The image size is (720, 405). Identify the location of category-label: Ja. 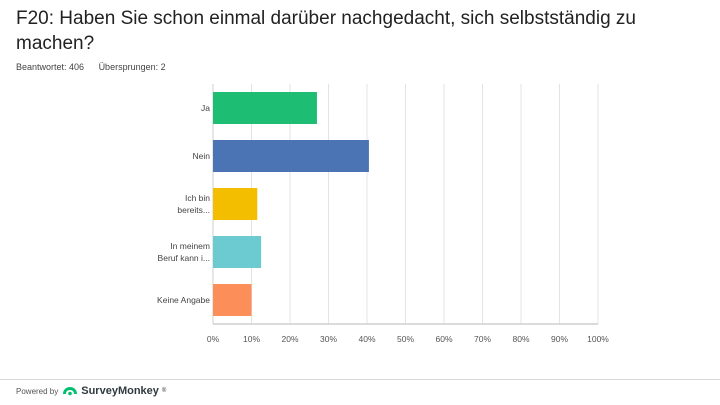
(205, 108).